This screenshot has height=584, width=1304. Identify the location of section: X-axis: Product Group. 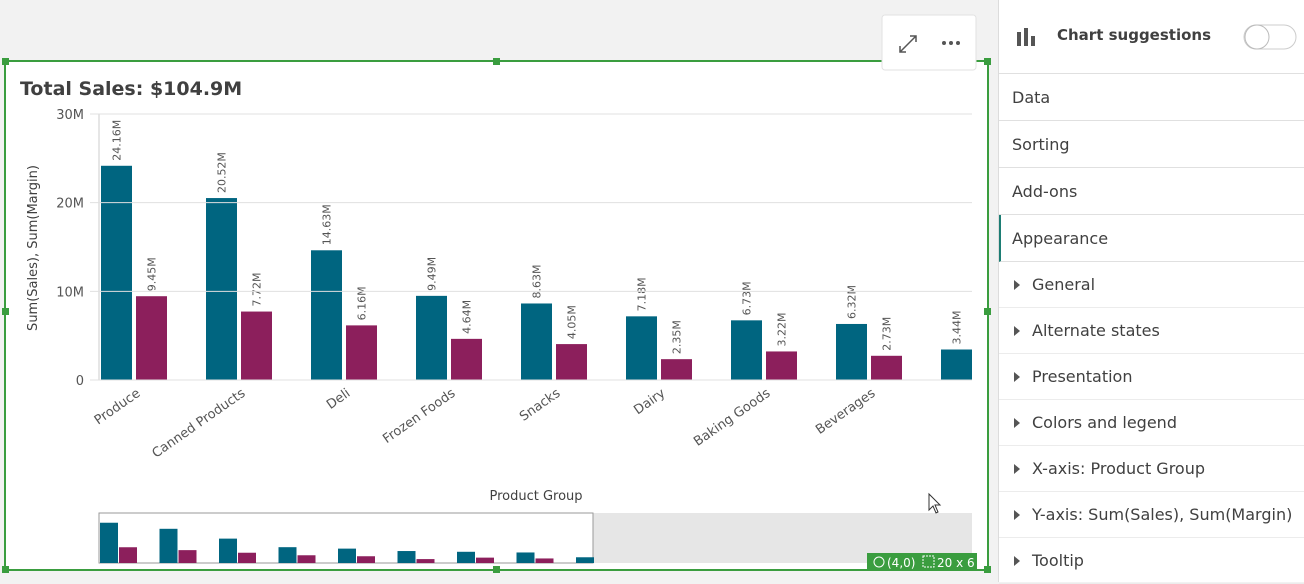
(1151, 469).